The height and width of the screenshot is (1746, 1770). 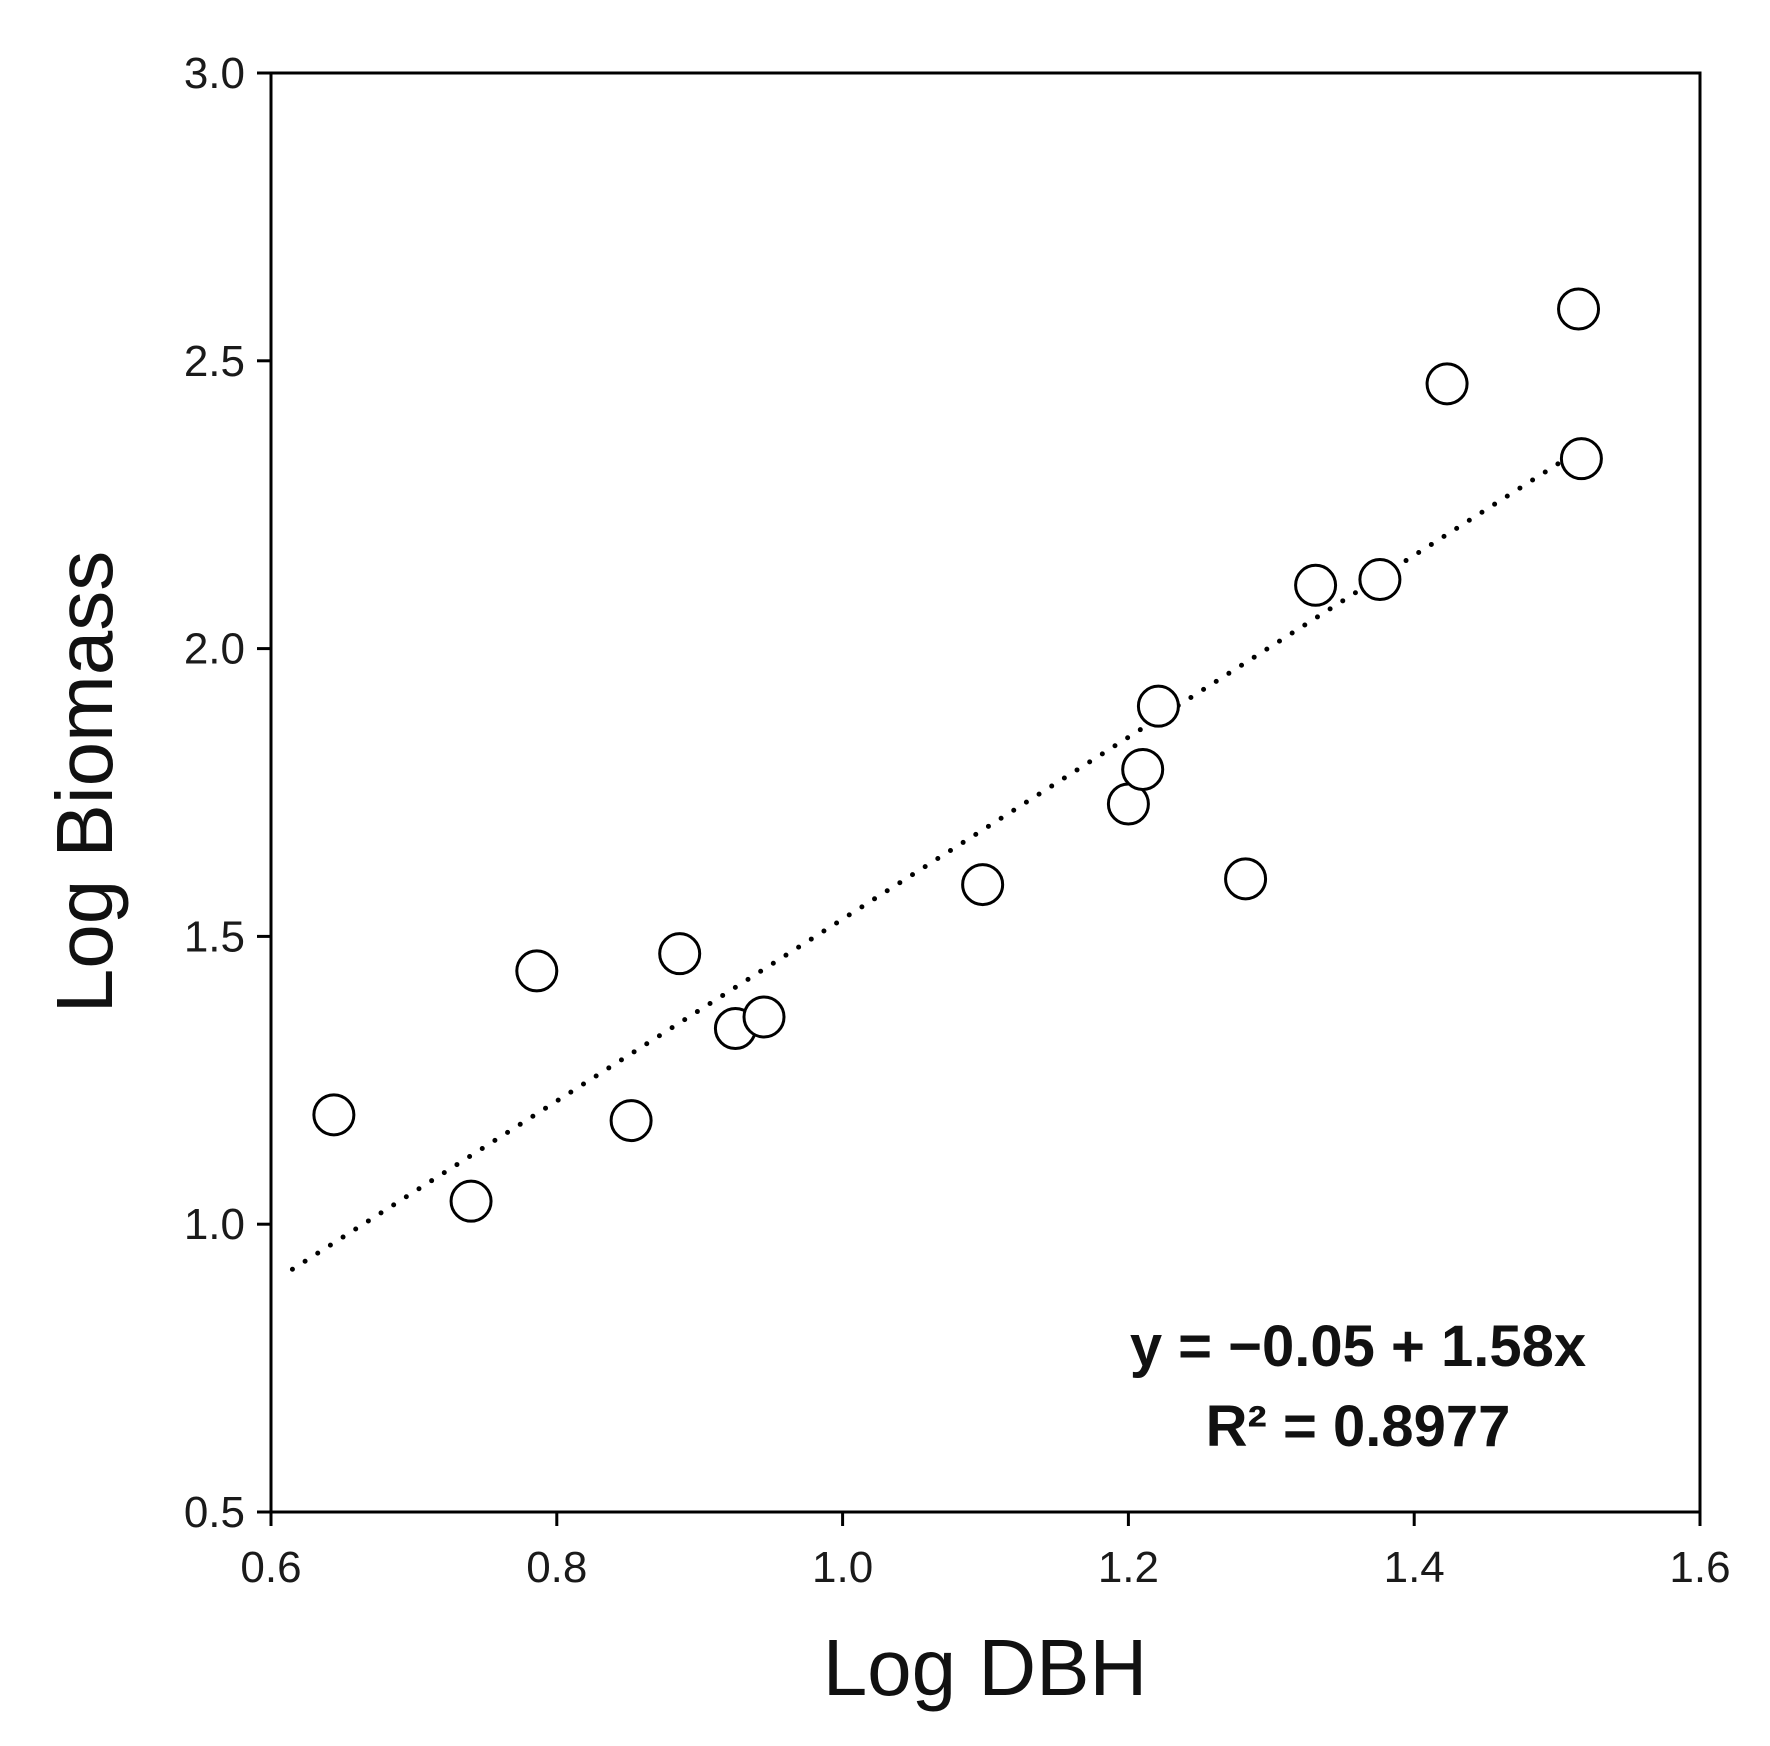 I want to click on equation-label: y = −0.05 + 1.58x, so click(x=1358, y=1346).